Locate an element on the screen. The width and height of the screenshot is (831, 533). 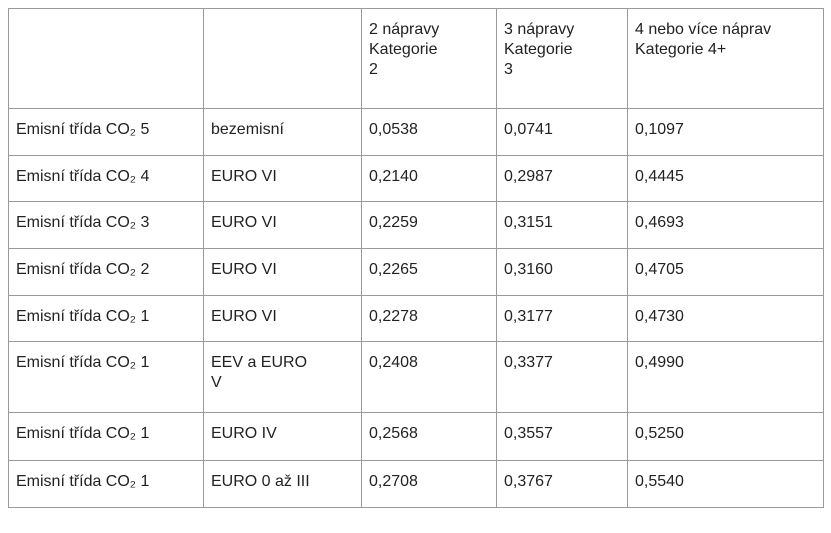
table-cell: 0,0538 is located at coordinates (429, 132).